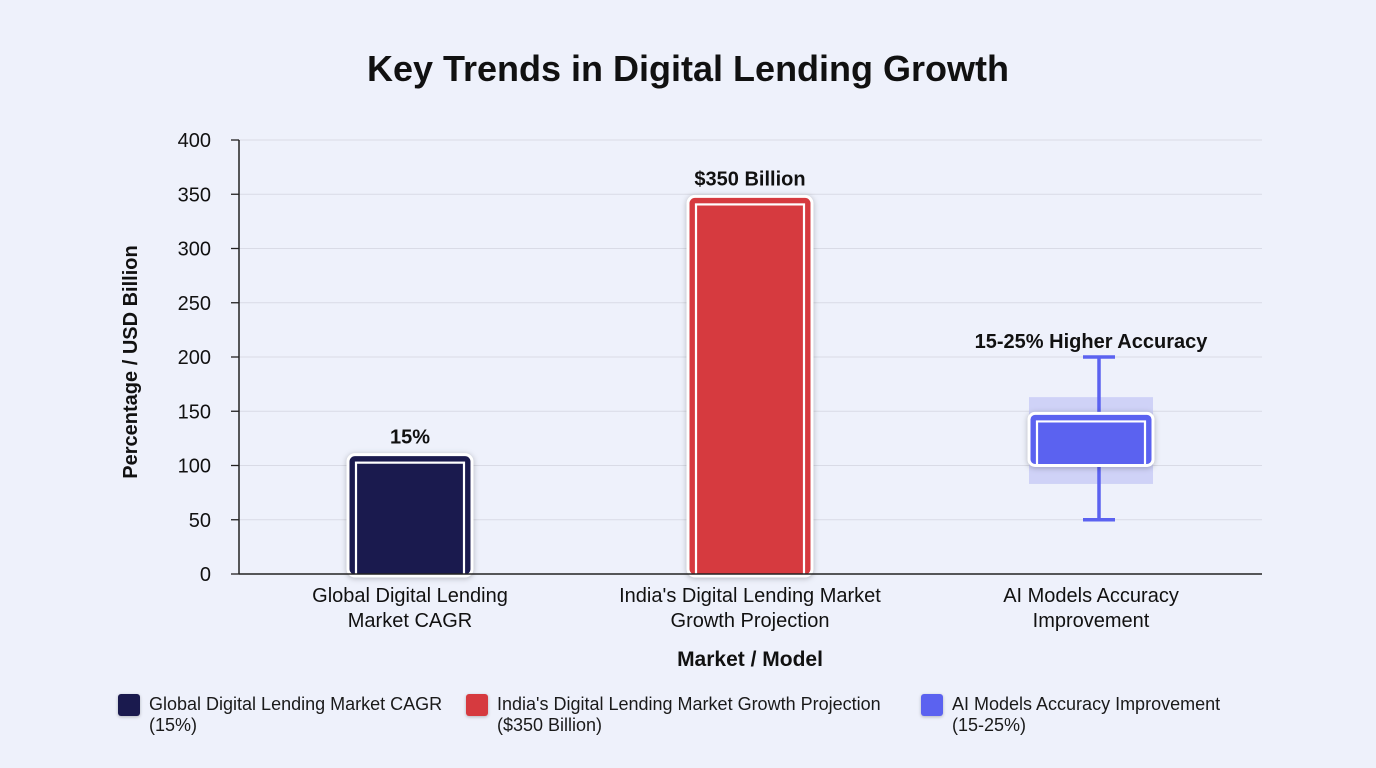 Image resolution: width=1376 pixels, height=768 pixels. I want to click on y-tick-label: 400, so click(194, 141).